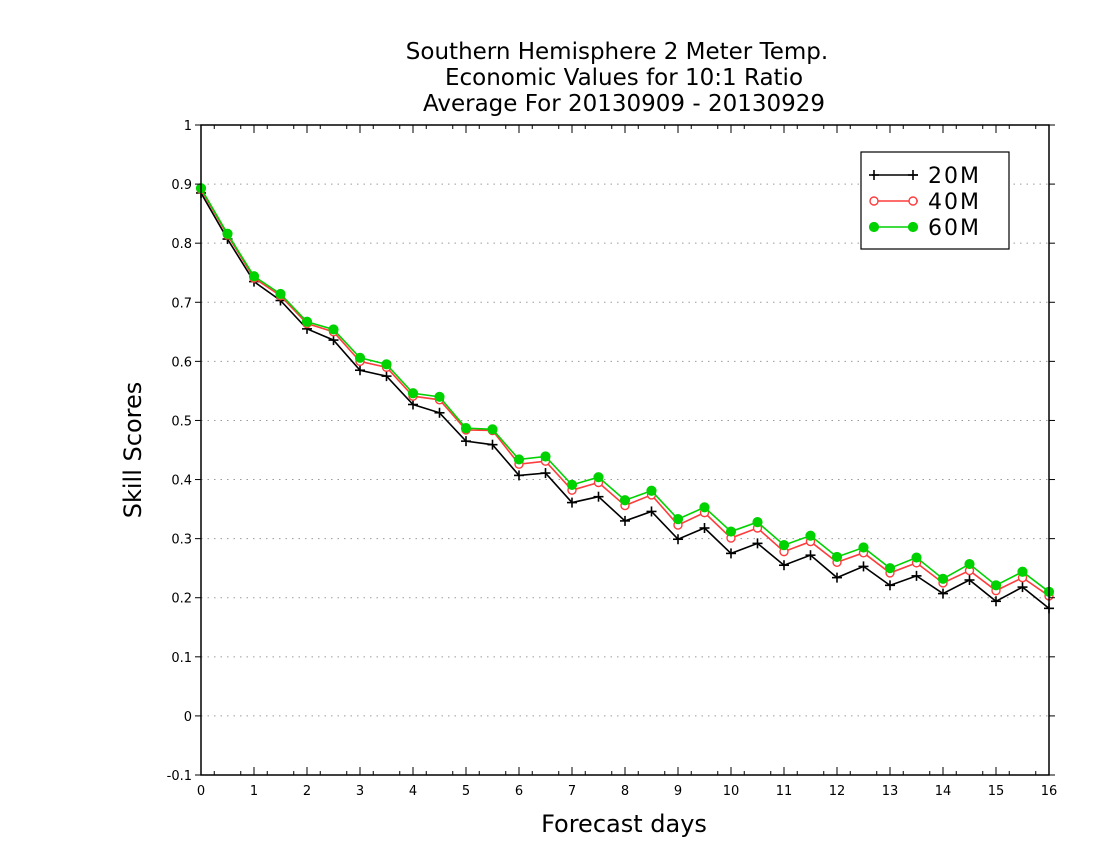 Image resolution: width=1100 pixels, height=850 pixels. Describe the element at coordinates (678, 791) in the screenshot. I see `x-tick-label: 9` at that location.